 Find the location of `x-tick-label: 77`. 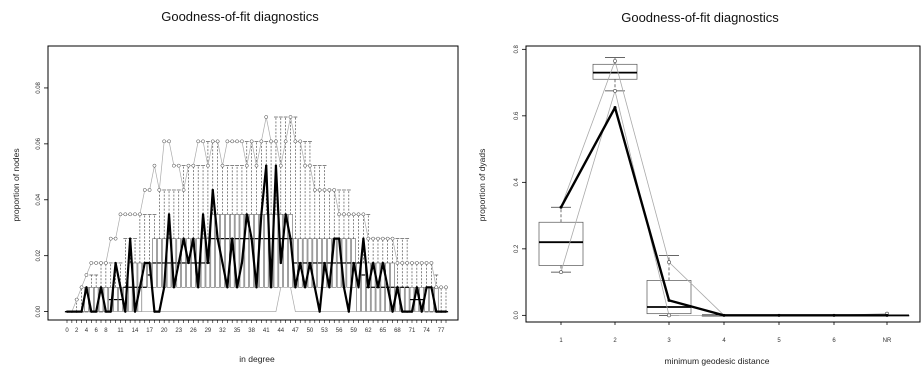

x-tick-label: 77 is located at coordinates (441, 331).